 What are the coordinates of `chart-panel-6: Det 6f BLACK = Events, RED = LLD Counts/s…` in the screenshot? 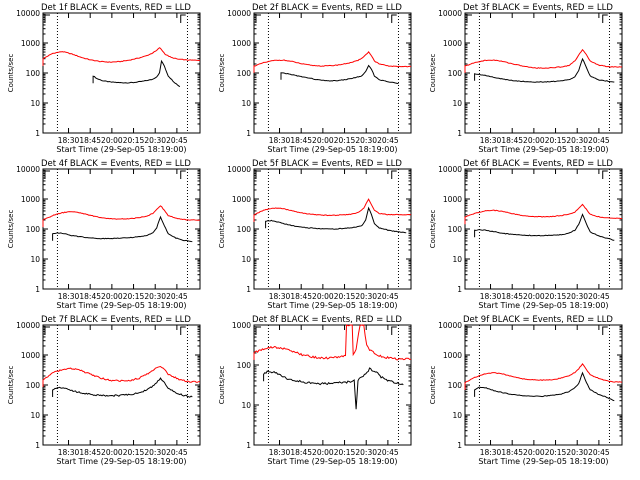 It's located at (526, 234).